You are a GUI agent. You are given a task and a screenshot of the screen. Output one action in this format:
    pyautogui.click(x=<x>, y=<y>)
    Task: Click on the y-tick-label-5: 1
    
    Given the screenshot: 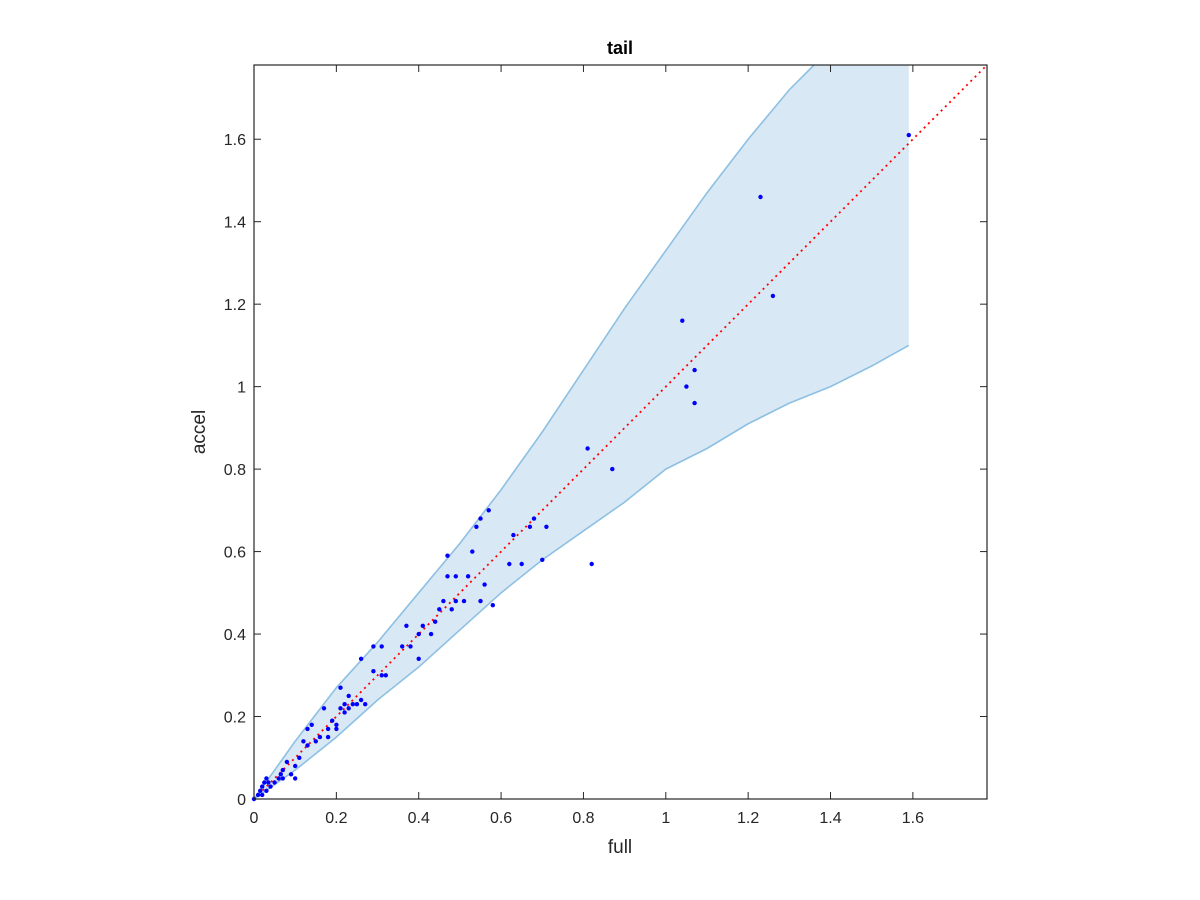 What is the action you would take?
    pyautogui.click(x=241, y=388)
    